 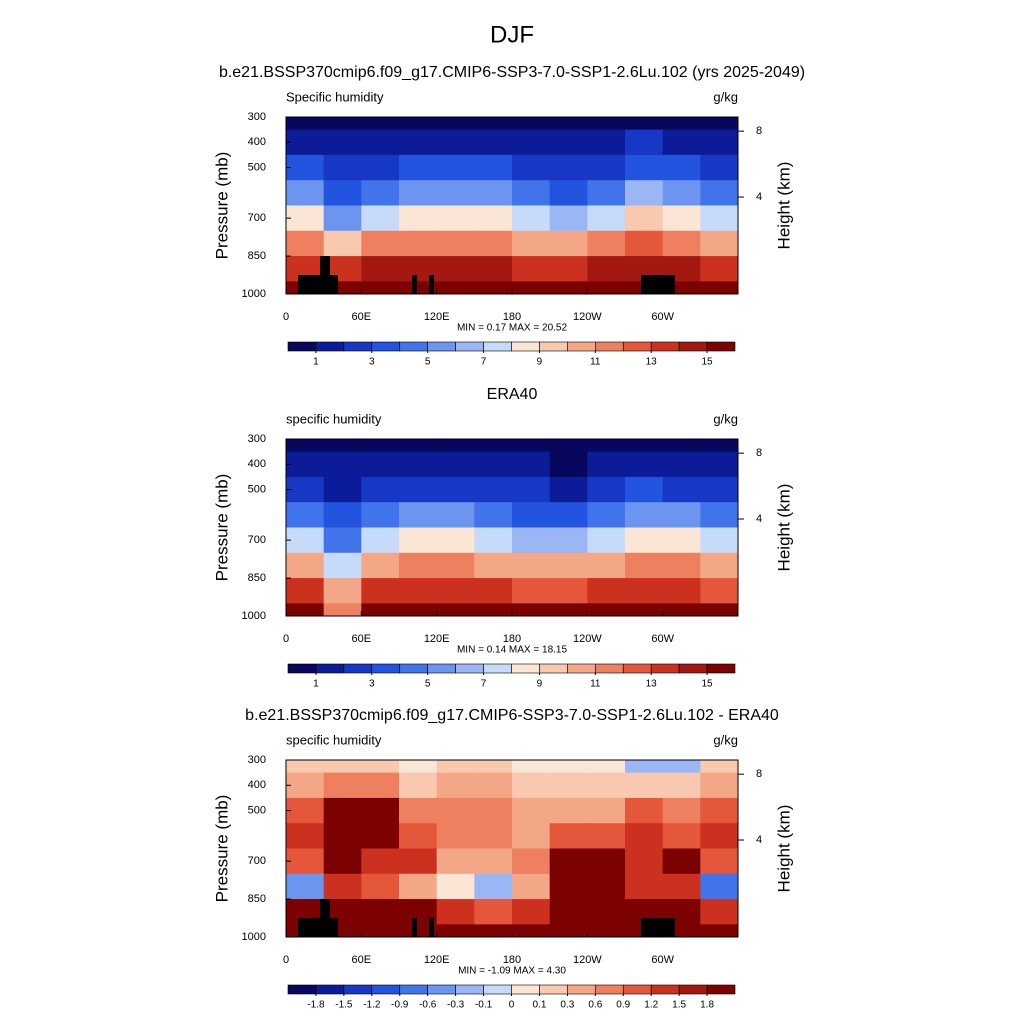 I want to click on y2-tick-label: 4, so click(x=759, y=519).